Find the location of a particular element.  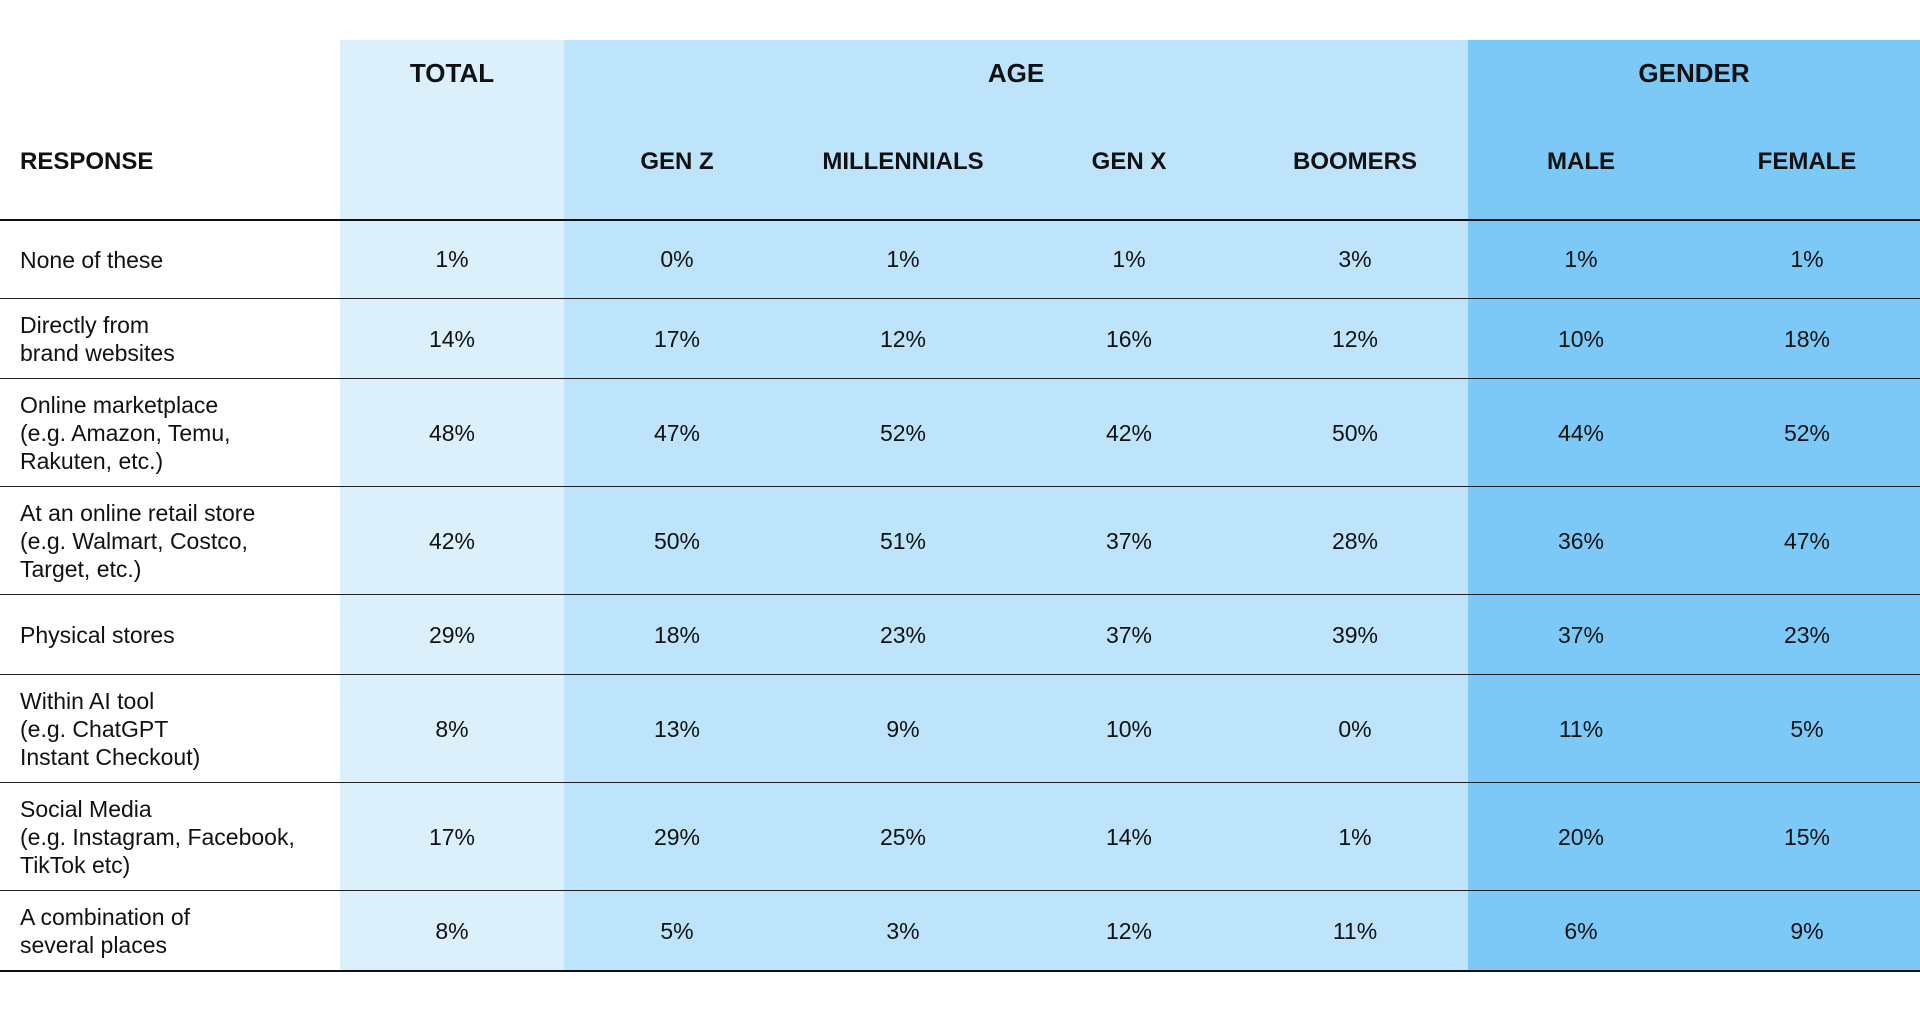

data-cell: 39% is located at coordinates (1355, 634).